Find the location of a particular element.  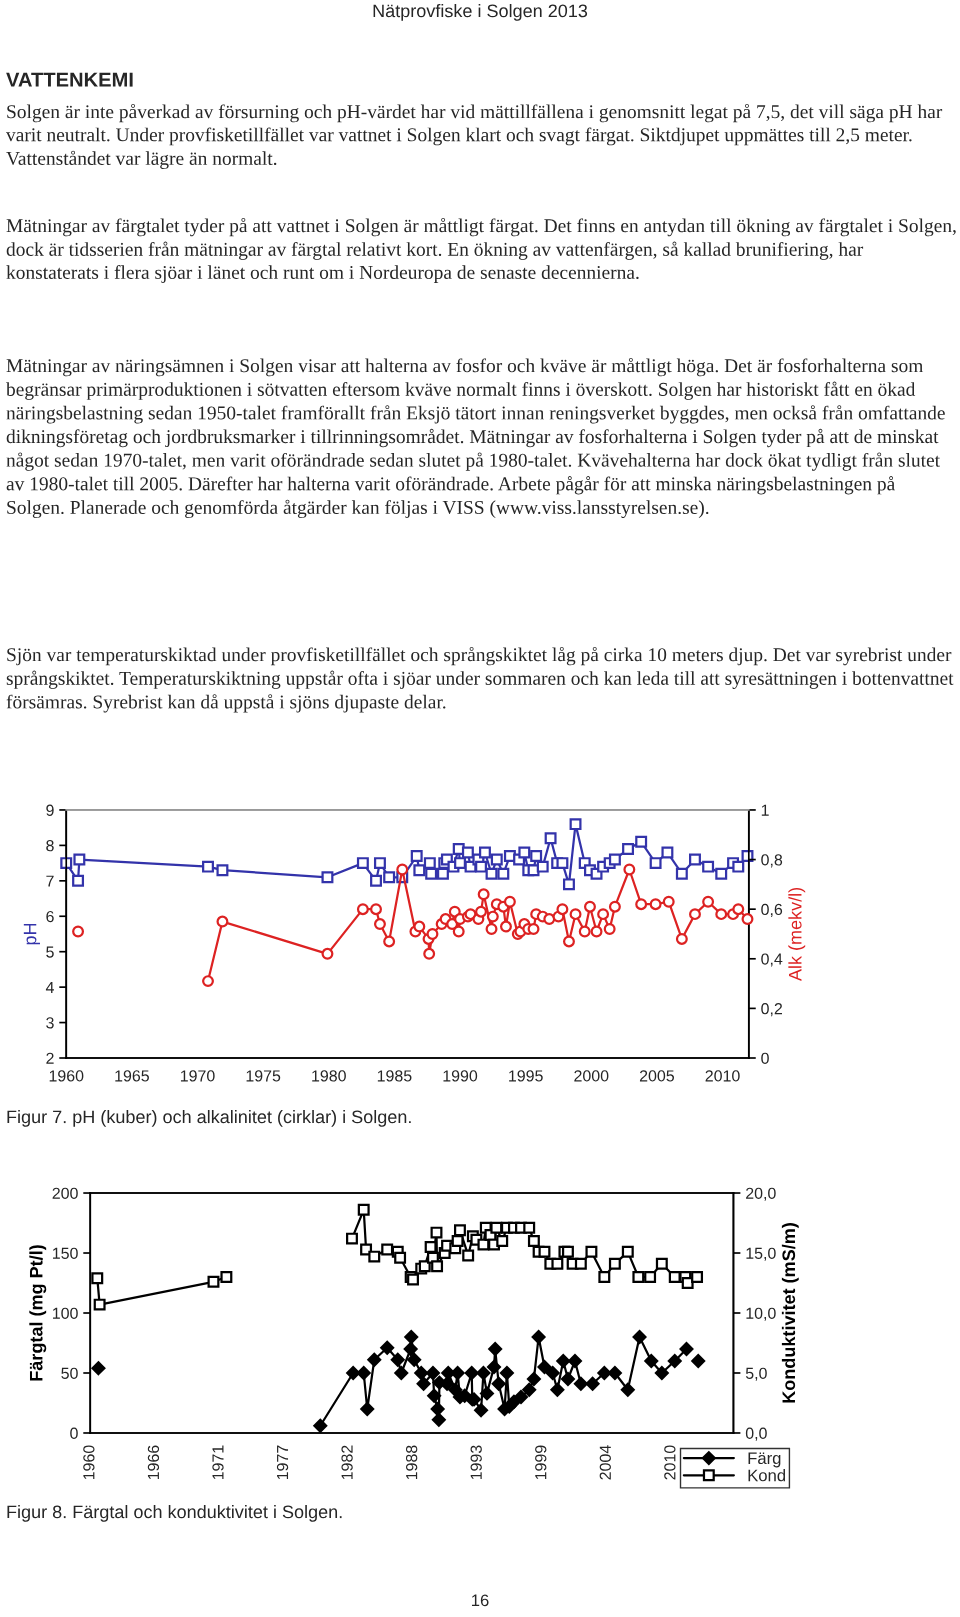

y2-tick-label: 5,0 is located at coordinates (756, 1374).